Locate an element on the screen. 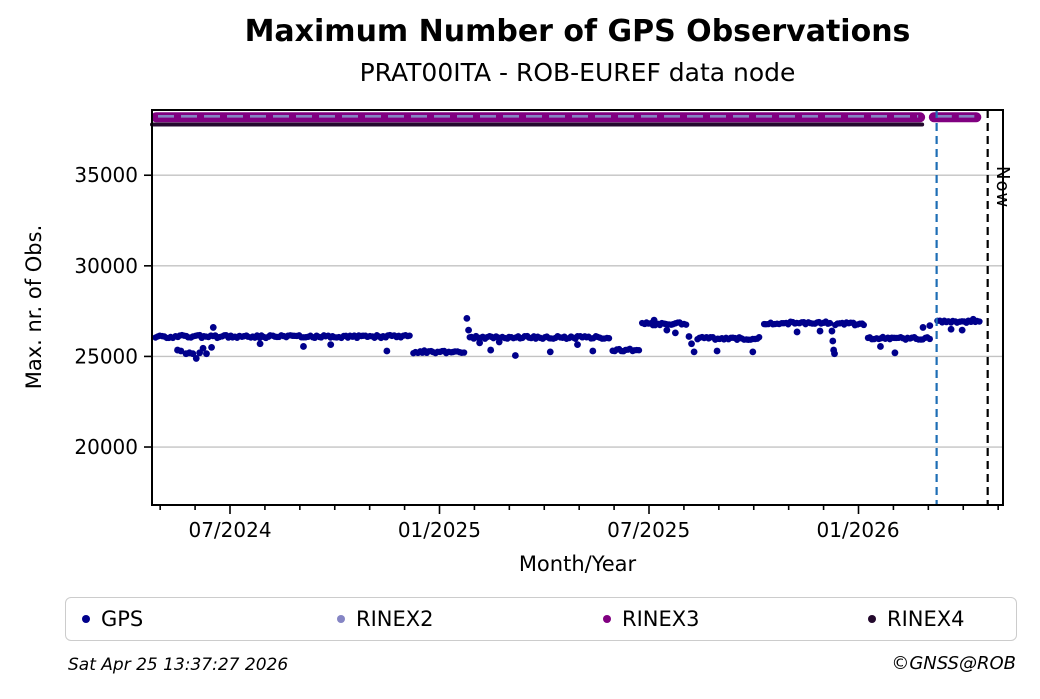 The width and height of the screenshot is (1040, 699). y-tick-label: 25000 is located at coordinates (106, 356).